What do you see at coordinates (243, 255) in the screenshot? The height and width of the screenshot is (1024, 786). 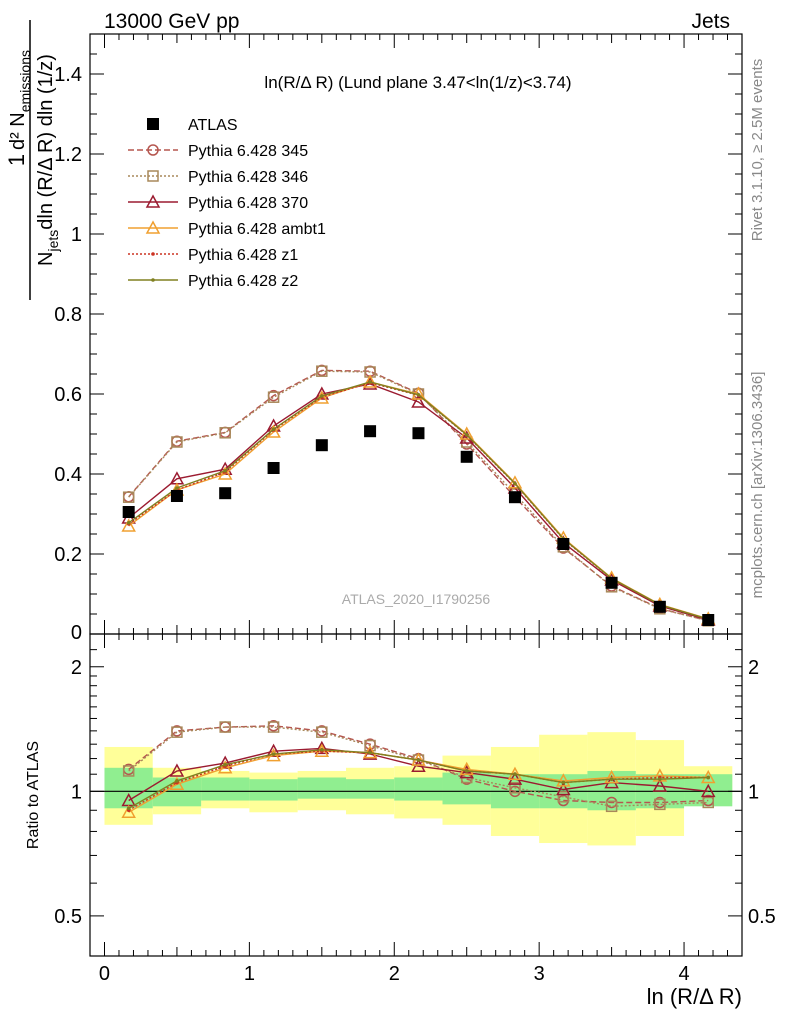 I see `legend-label: Pythia 6.428 z1` at bounding box center [243, 255].